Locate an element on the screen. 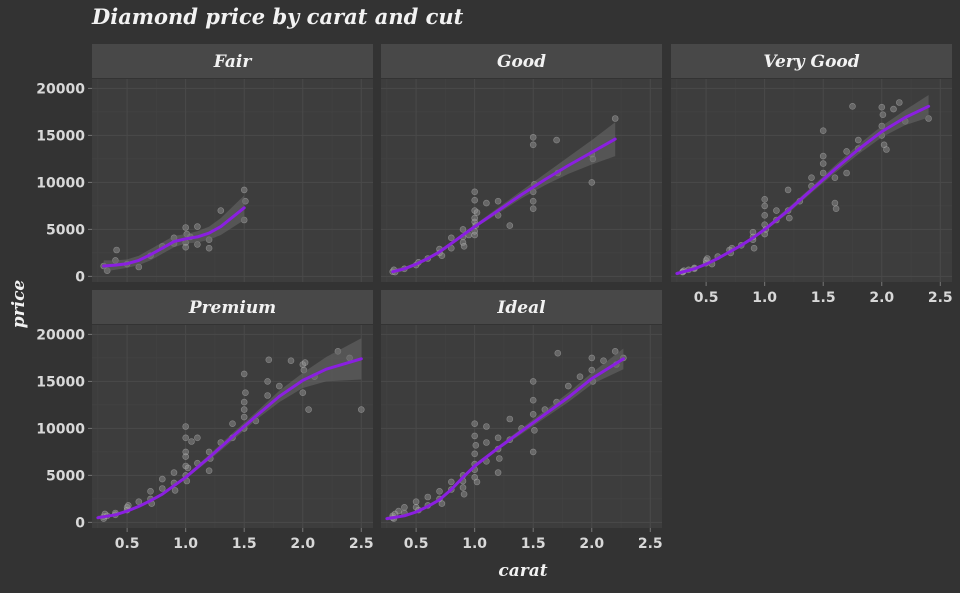 This screenshot has height=593, width=960. panel-fair: Fair is located at coordinates (232, 163).